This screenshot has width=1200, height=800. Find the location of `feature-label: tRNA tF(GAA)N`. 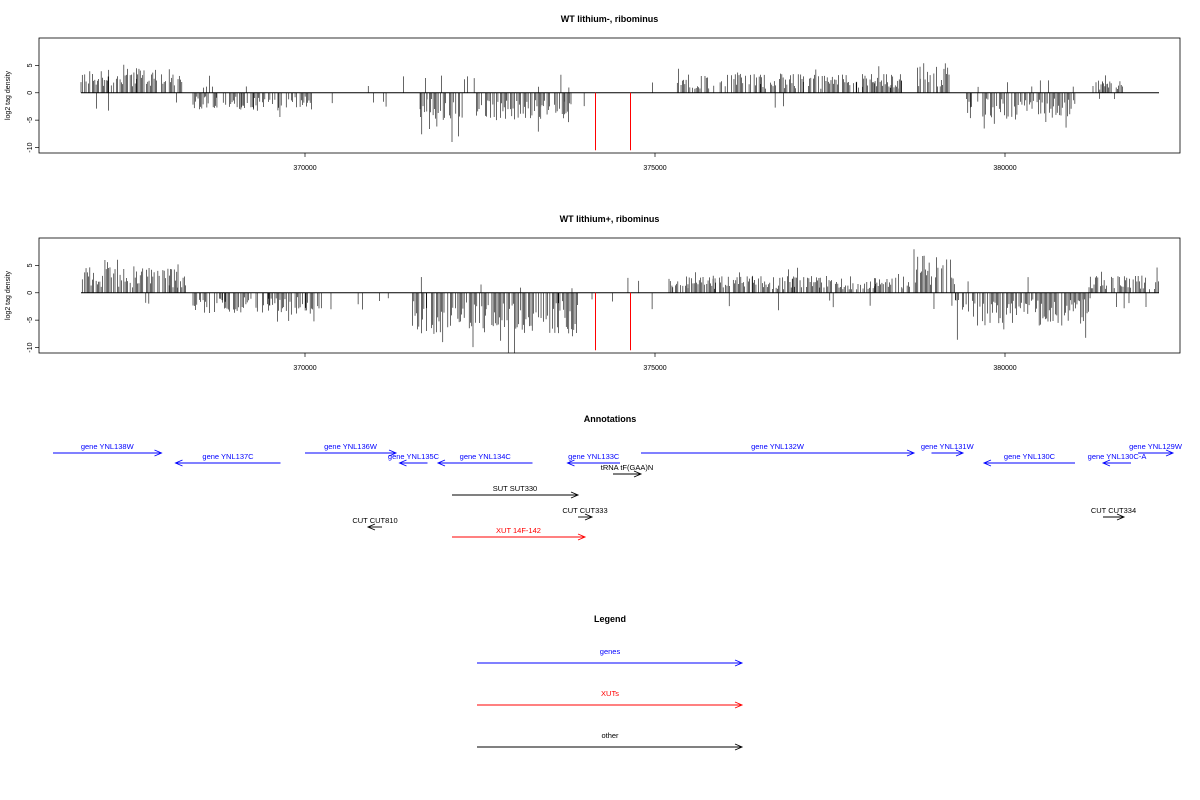

feature-label: tRNA tF(GAA)N is located at coordinates (627, 467).